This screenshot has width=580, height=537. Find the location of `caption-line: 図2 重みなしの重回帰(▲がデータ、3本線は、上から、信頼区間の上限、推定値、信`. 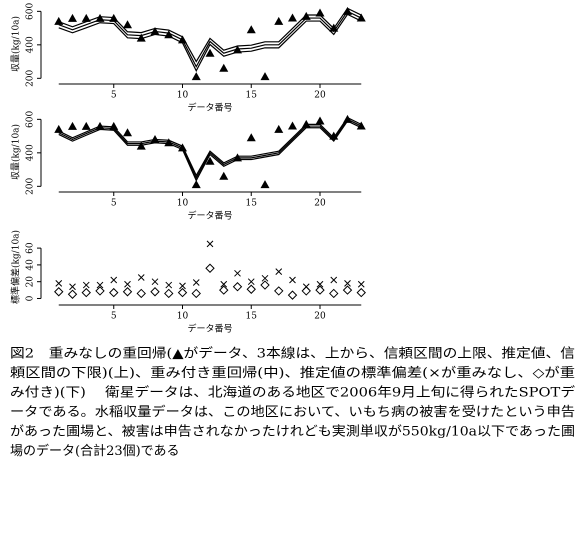

caption-line: 図2 重みなしの重回帰(▲がデータ、3本線は、上から、信頼区間の上限、推定値、信 is located at coordinates (292, 354).